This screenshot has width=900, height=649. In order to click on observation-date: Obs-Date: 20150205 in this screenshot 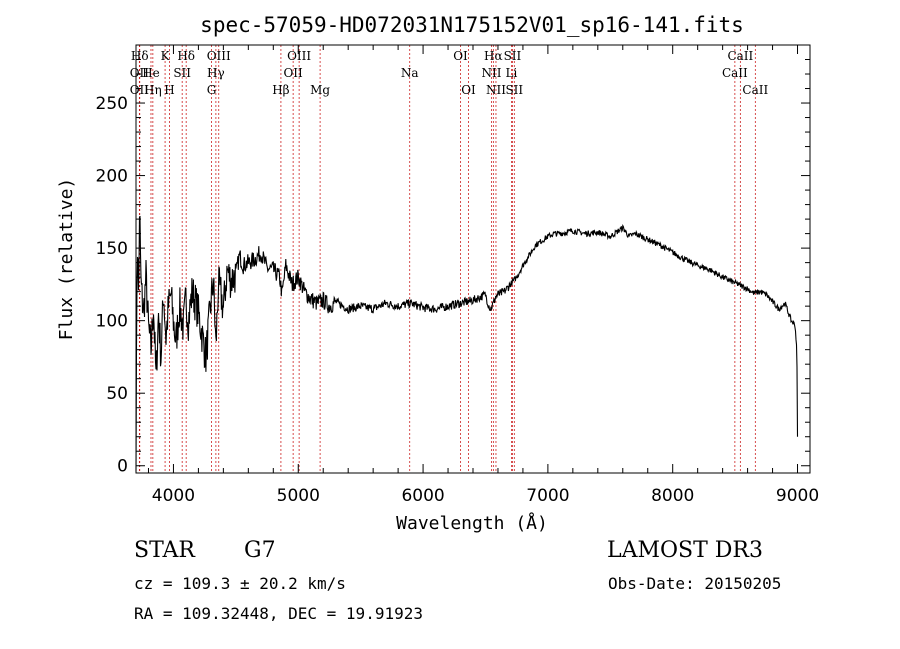, I will do `click(695, 583)`.